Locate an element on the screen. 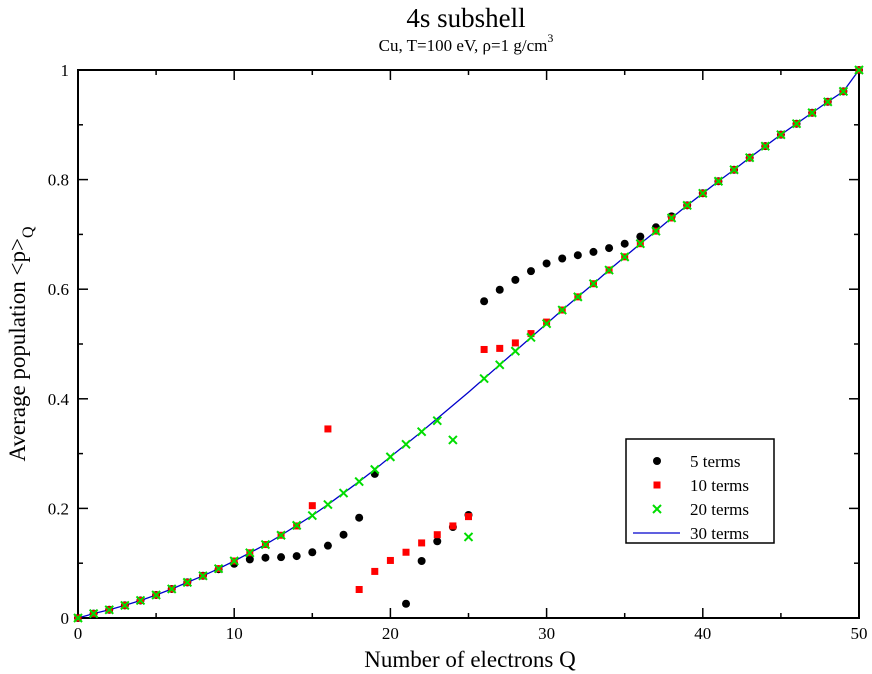 Image resolution: width=872 pixels, height=674 pixels. legend-item-20-terms: 20 terms is located at coordinates (700, 509).